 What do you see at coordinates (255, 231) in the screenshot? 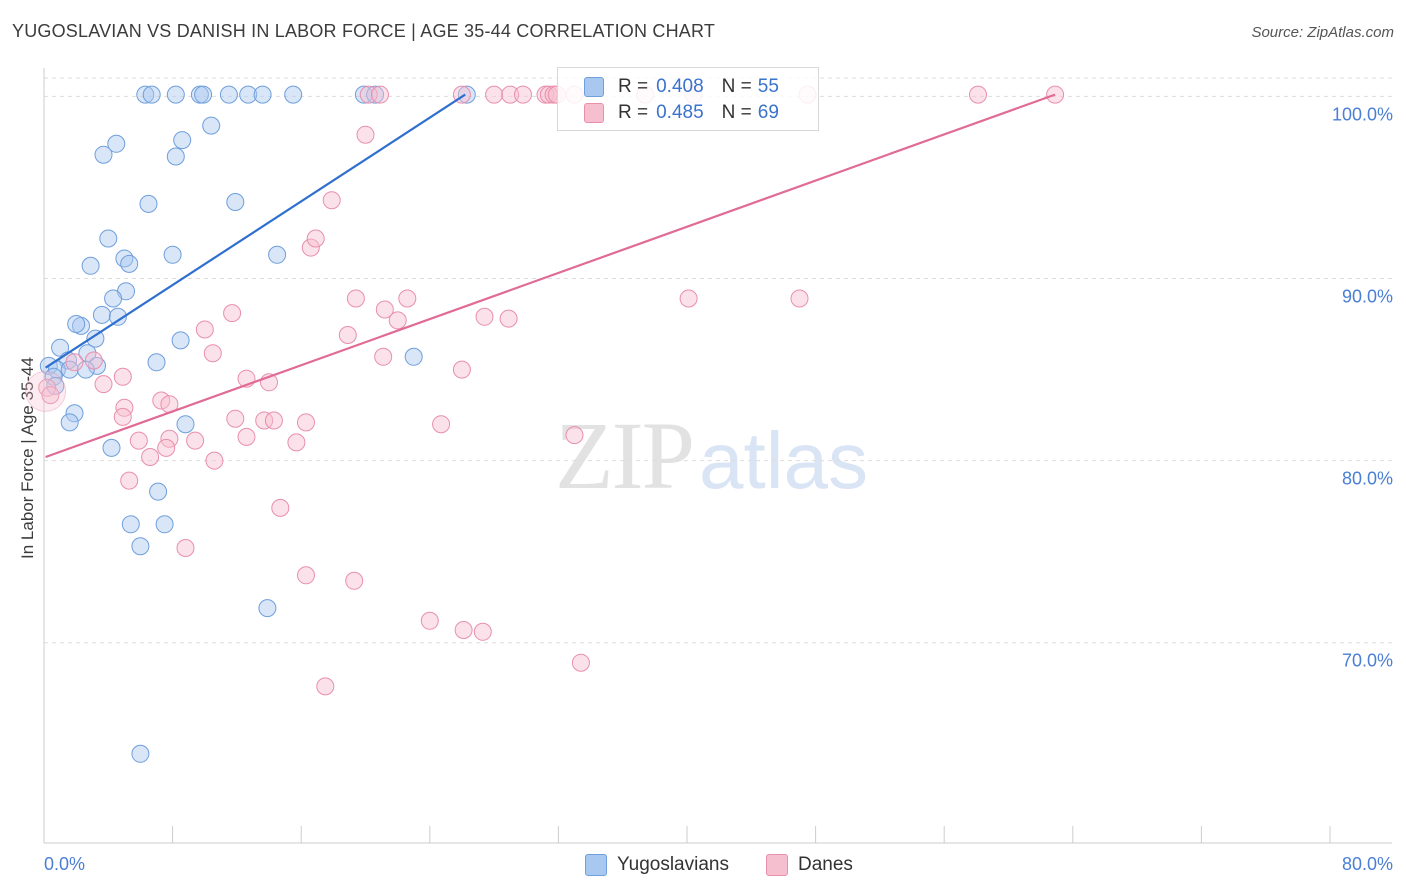
I see `yugoslavian-trend-line` at bounding box center [255, 231].